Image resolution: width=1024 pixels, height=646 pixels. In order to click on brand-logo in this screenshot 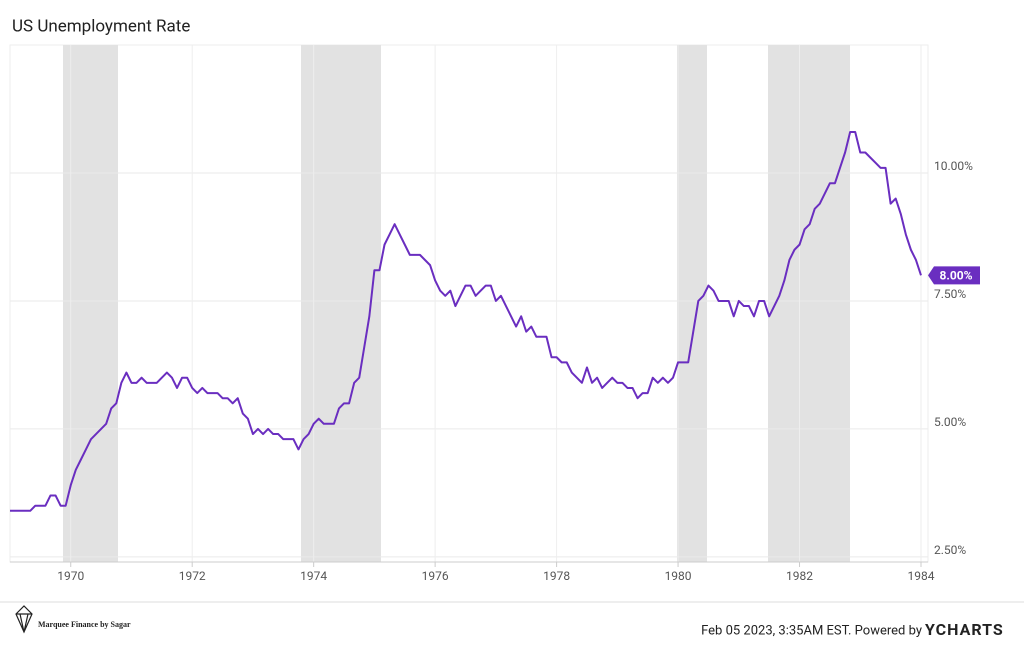, I will do `click(24, 619)`.